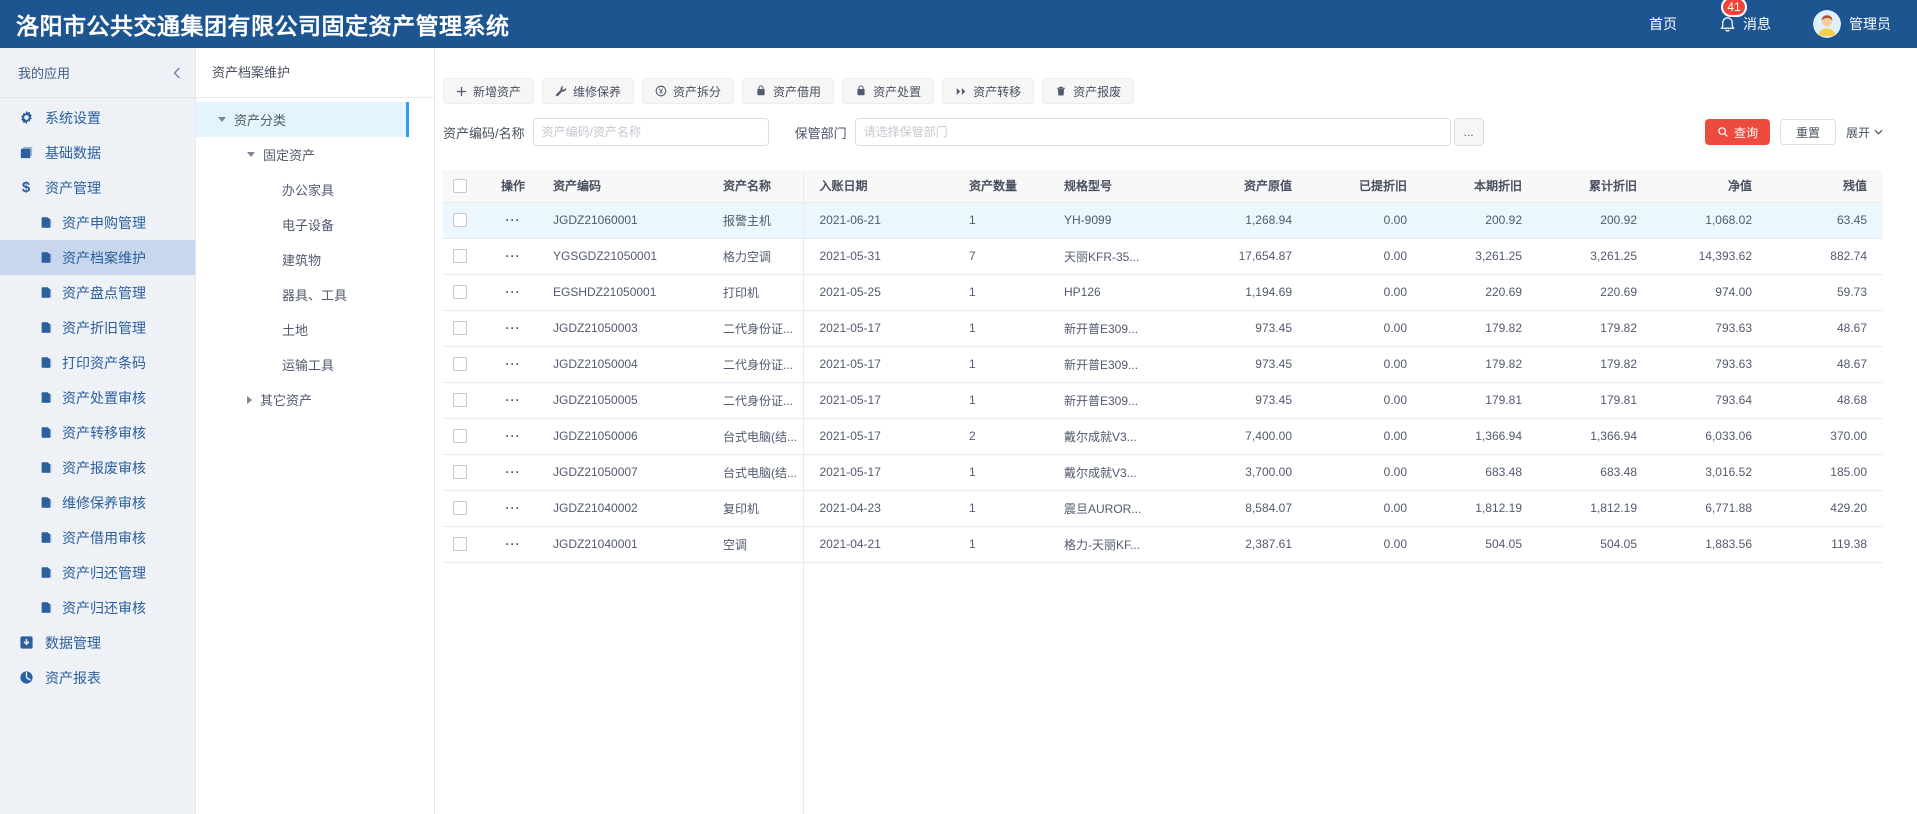 This screenshot has height=814, width=1917. What do you see at coordinates (755, 186) in the screenshot?
I see `col-asset-name: 资产名称` at bounding box center [755, 186].